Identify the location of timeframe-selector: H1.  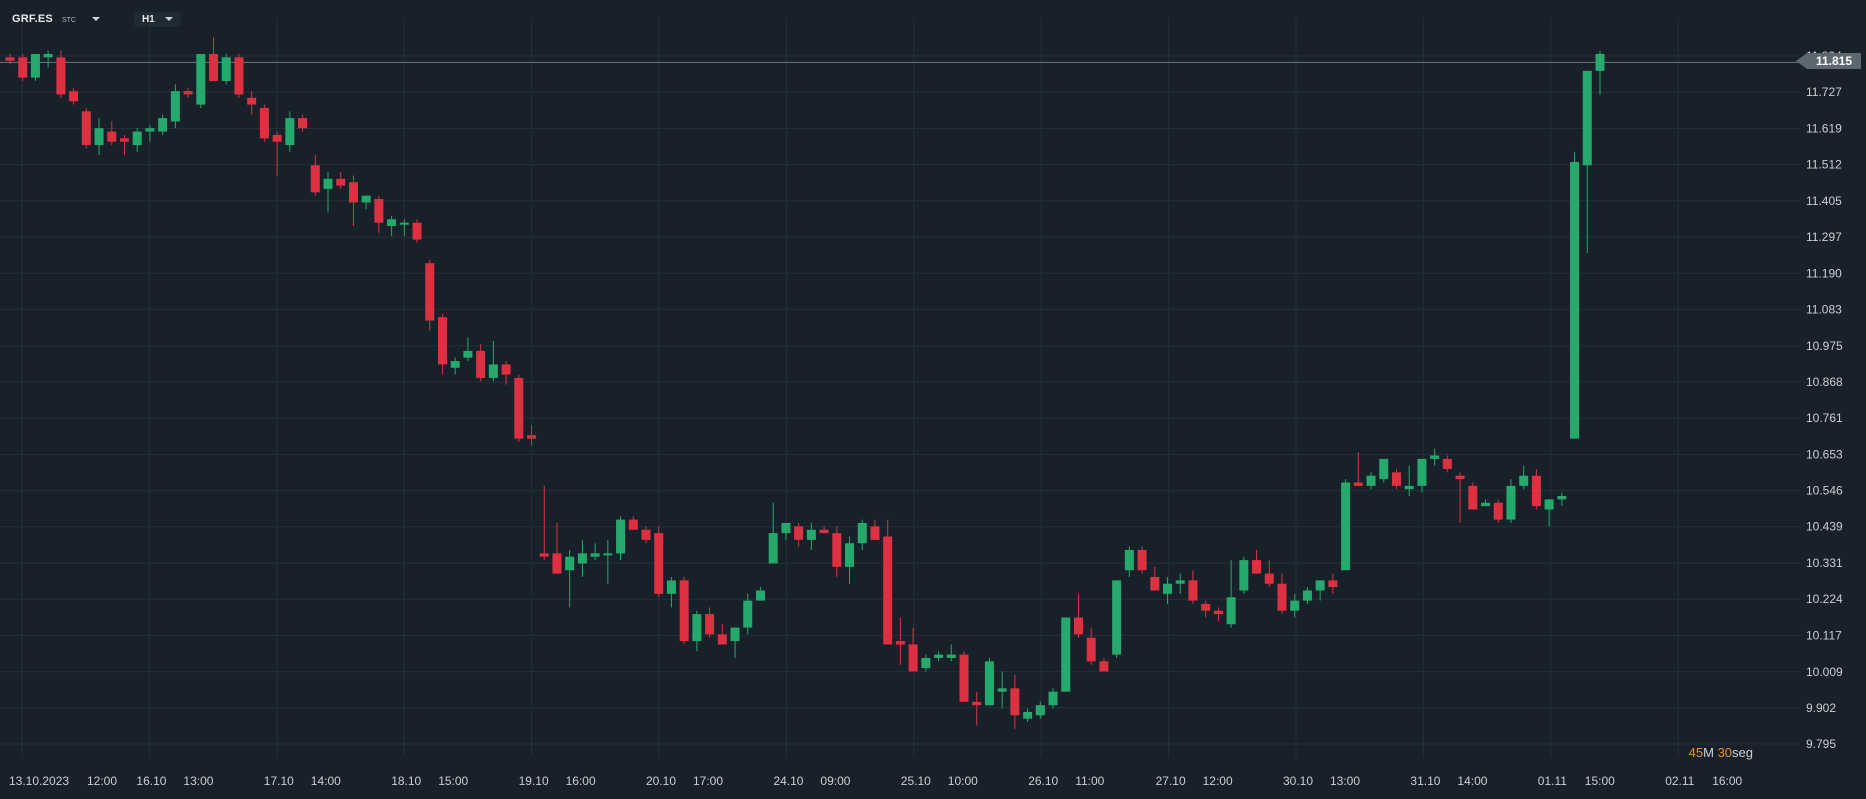
(157, 19).